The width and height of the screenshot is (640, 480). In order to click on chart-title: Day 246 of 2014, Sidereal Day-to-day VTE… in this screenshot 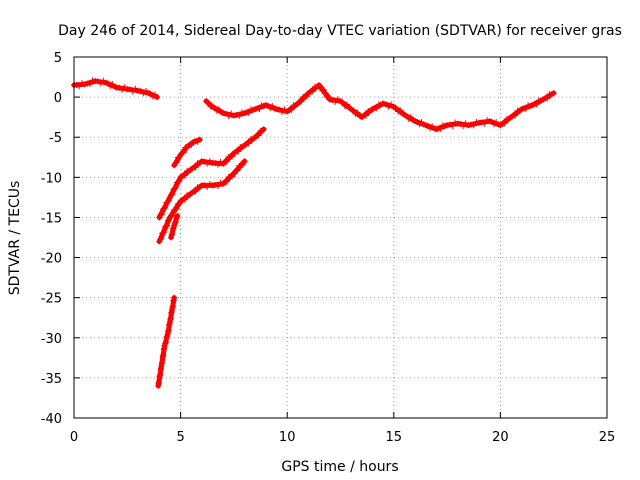, I will do `click(340, 31)`.